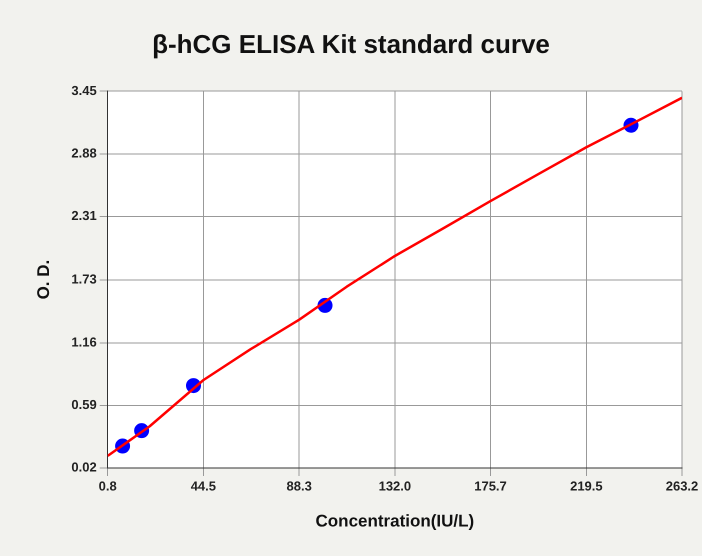 This screenshot has height=556, width=702. I want to click on y-tick-label: 2.88, so click(84, 152).